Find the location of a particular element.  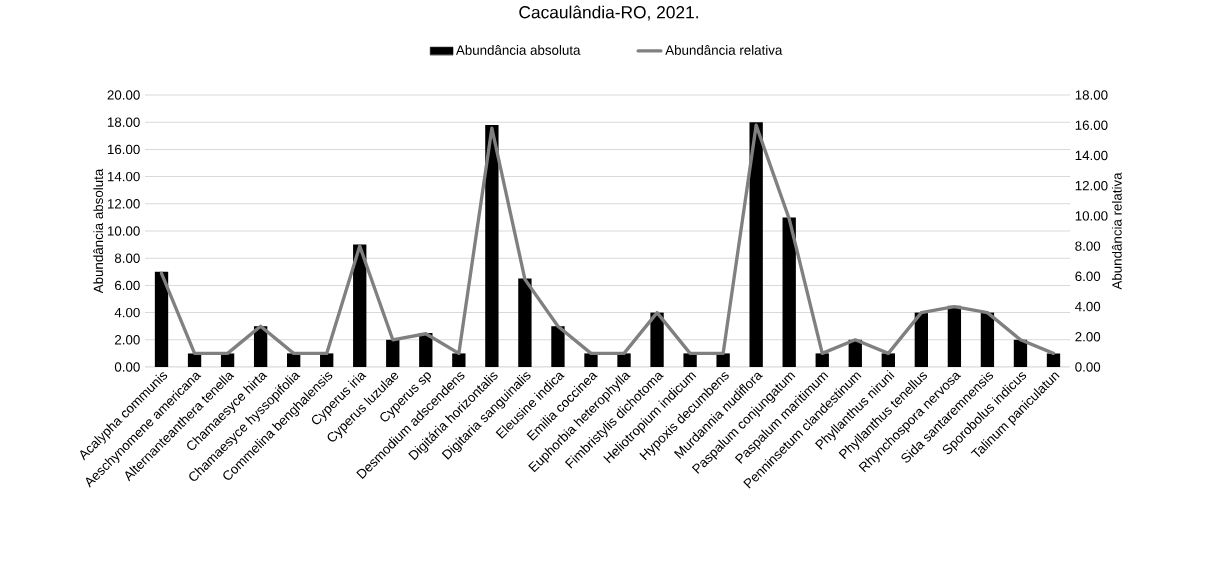

y-tick-label: 20.00 is located at coordinates (123, 95).